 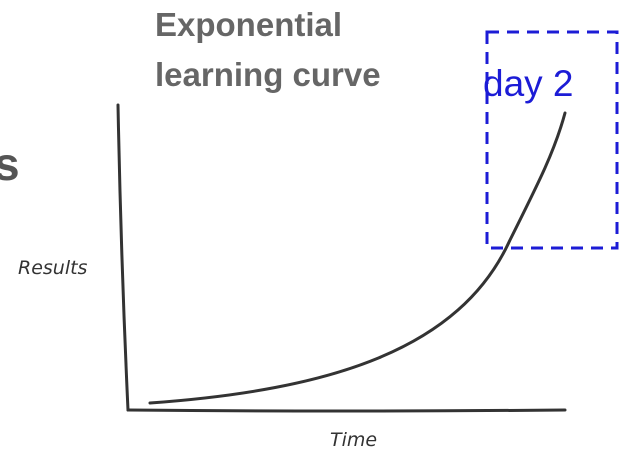 What do you see at coordinates (353, 440) in the screenshot?
I see `x-axis-label: Time` at bounding box center [353, 440].